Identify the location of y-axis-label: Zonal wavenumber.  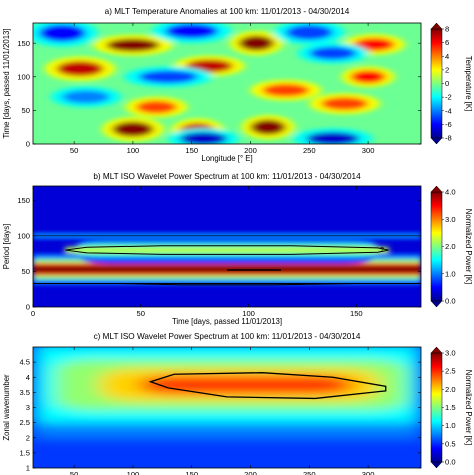
(6, 407).